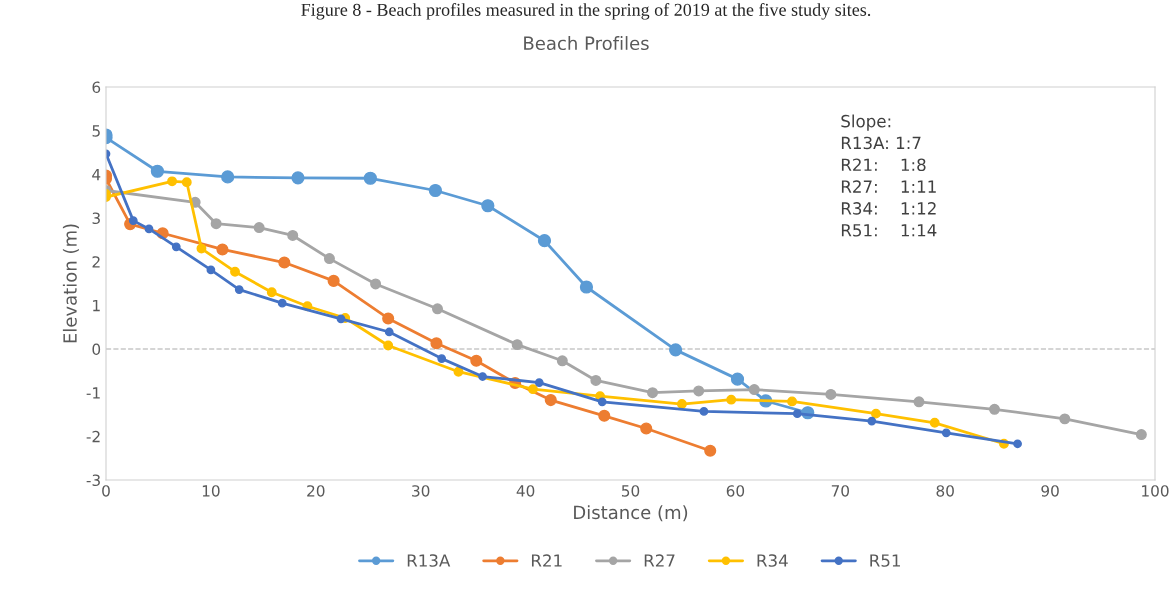 Image resolution: width=1172 pixels, height=601 pixels. Describe the element at coordinates (772, 560) in the screenshot. I see `legend-label: R34` at that location.